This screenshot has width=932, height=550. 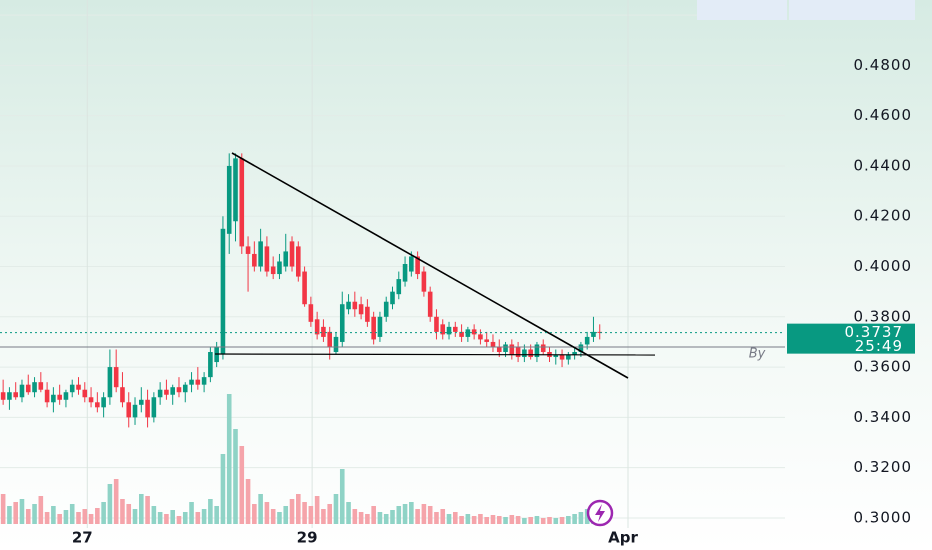 What do you see at coordinates (879, 346) in the screenshot?
I see `countdown-label: 25:49` at bounding box center [879, 346].